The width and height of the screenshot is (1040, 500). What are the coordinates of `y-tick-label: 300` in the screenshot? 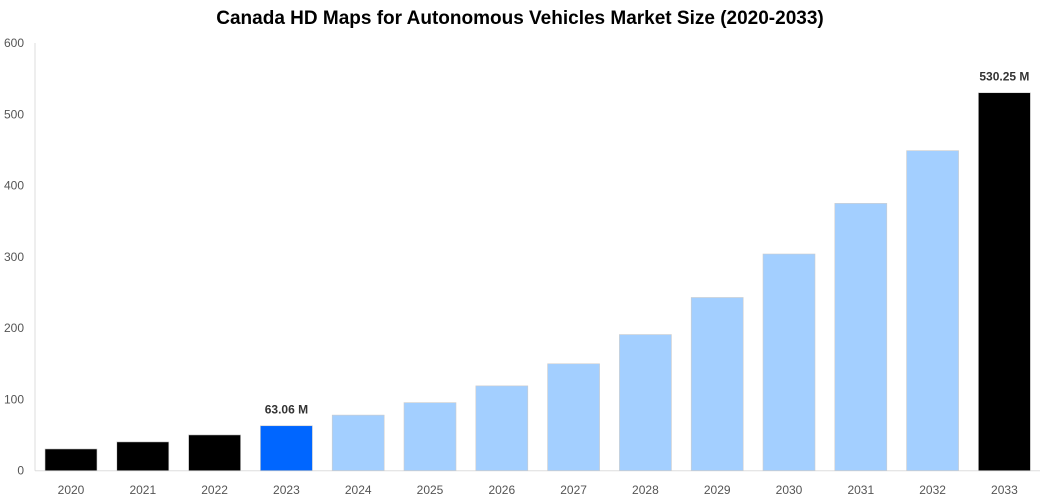 It's located at (14, 257).